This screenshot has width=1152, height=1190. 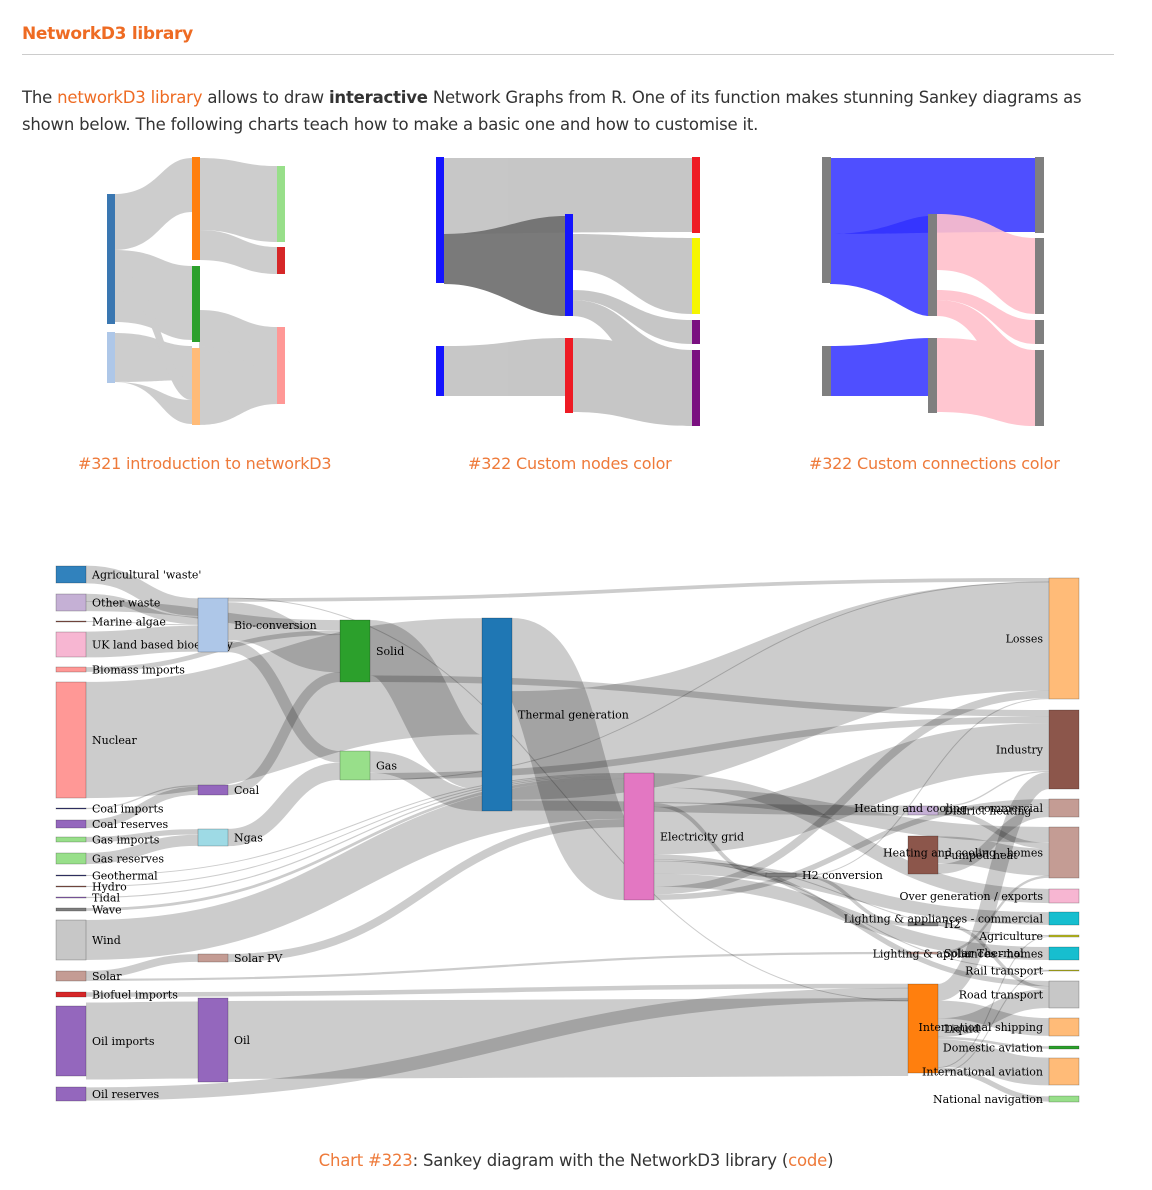 I want to click on sankey-node: Coal, so click(x=228, y=790).